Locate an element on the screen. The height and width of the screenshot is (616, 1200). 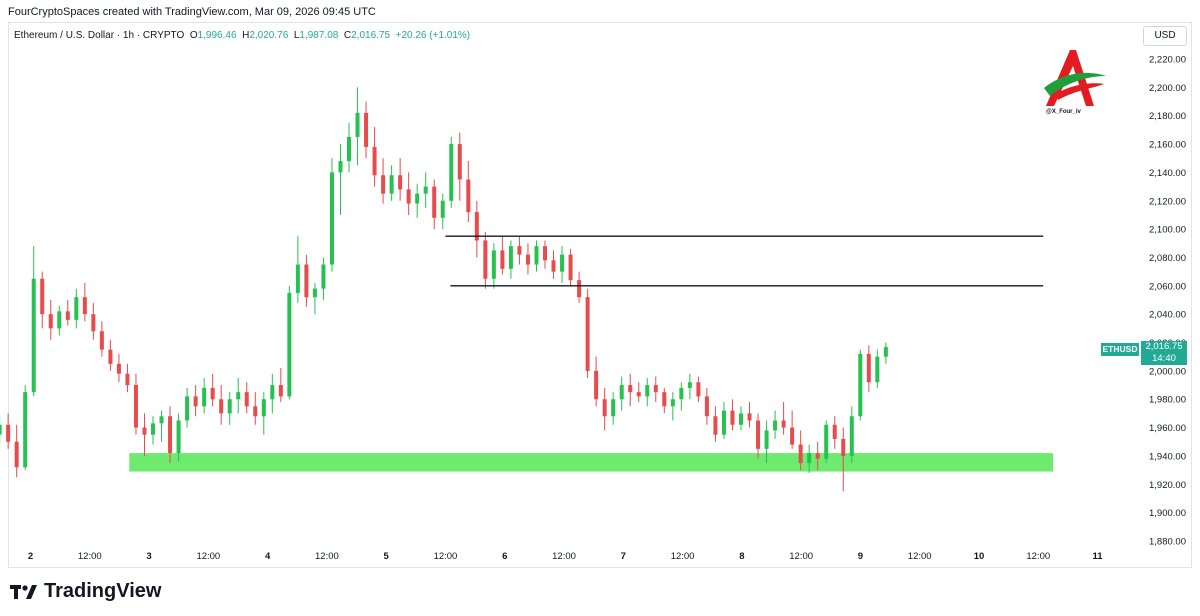
y-tick-label: 2,160.00 is located at coordinates (1167, 145).